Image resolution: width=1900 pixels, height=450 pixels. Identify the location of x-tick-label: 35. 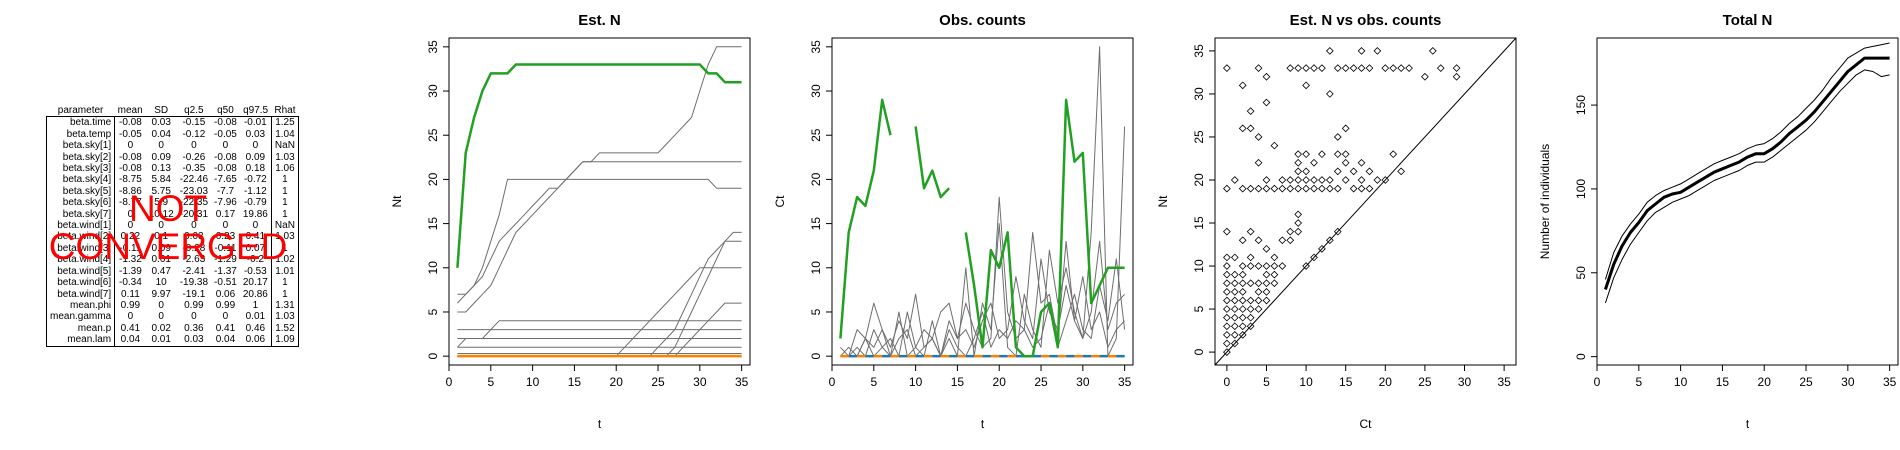
(1504, 382).